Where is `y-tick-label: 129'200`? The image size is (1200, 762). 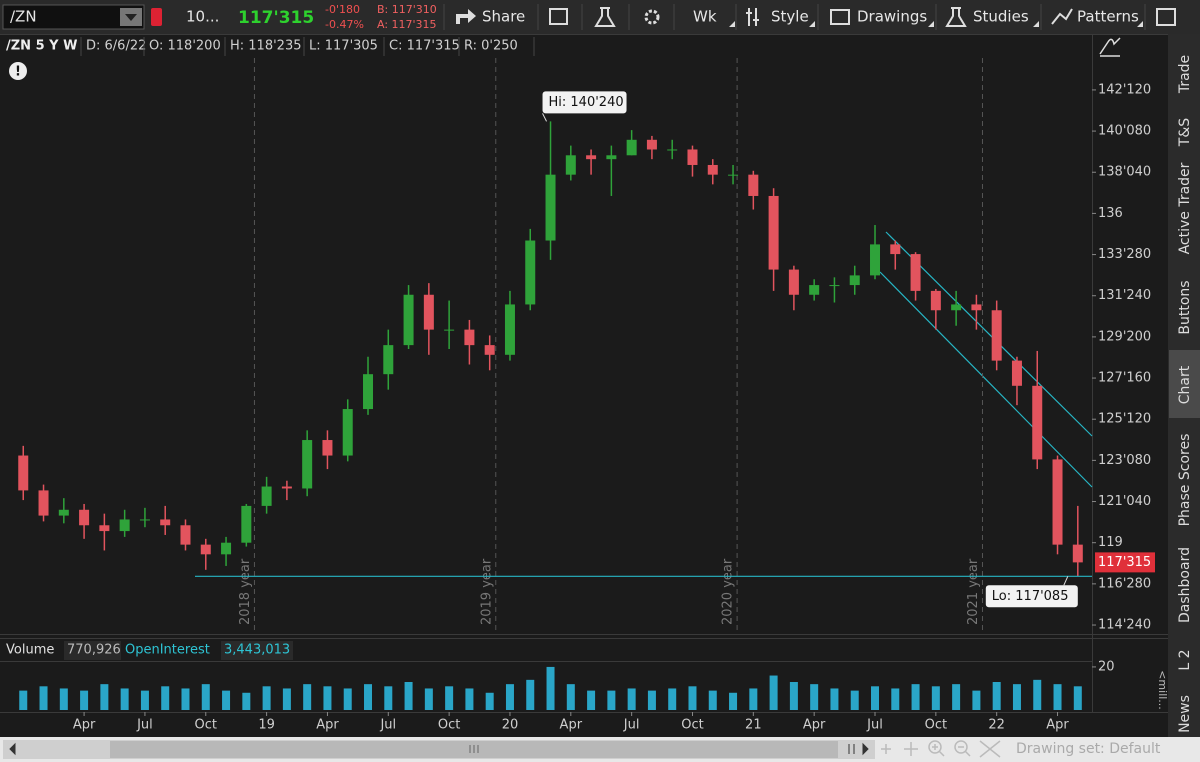 y-tick-label: 129'200 is located at coordinates (1124, 336).